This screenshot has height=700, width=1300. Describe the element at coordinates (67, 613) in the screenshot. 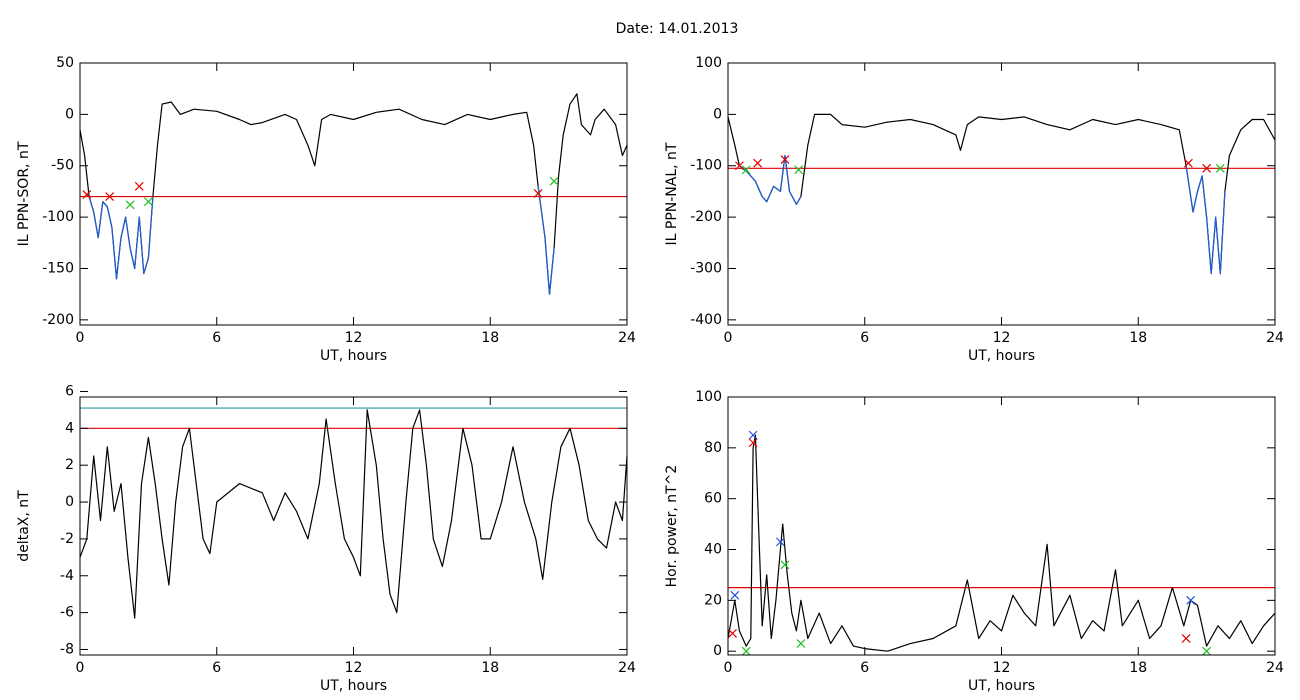

I see `y-tick-label: -6` at that location.